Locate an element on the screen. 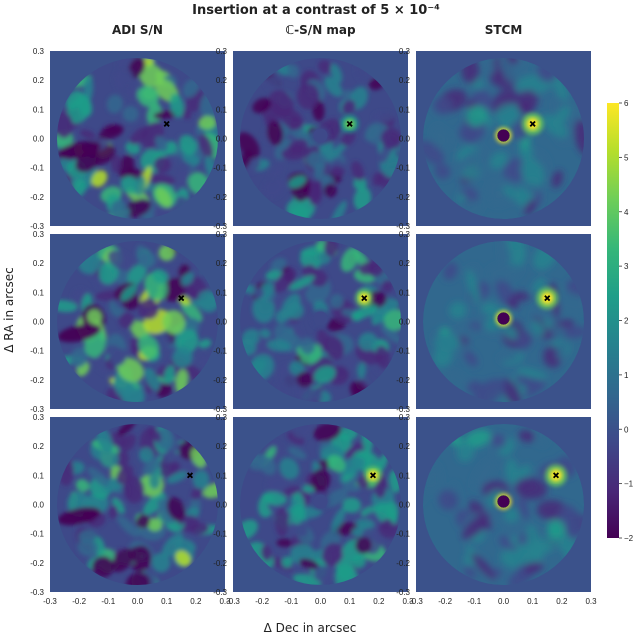 Image resolution: width=640 pixels, height=636 pixels. panel-0-0: 0.3 0.2 0.1 0.0 -0.1 -0.2 -0.3 is located at coordinates (127, 139).